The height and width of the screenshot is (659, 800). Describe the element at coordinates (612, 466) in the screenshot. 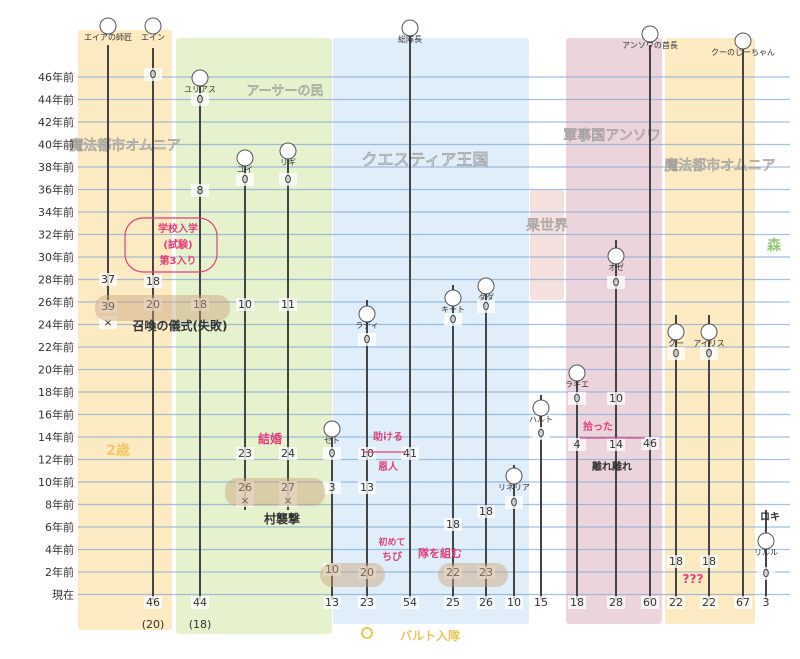

I see `annotation-separate: 離れ離れ` at that location.